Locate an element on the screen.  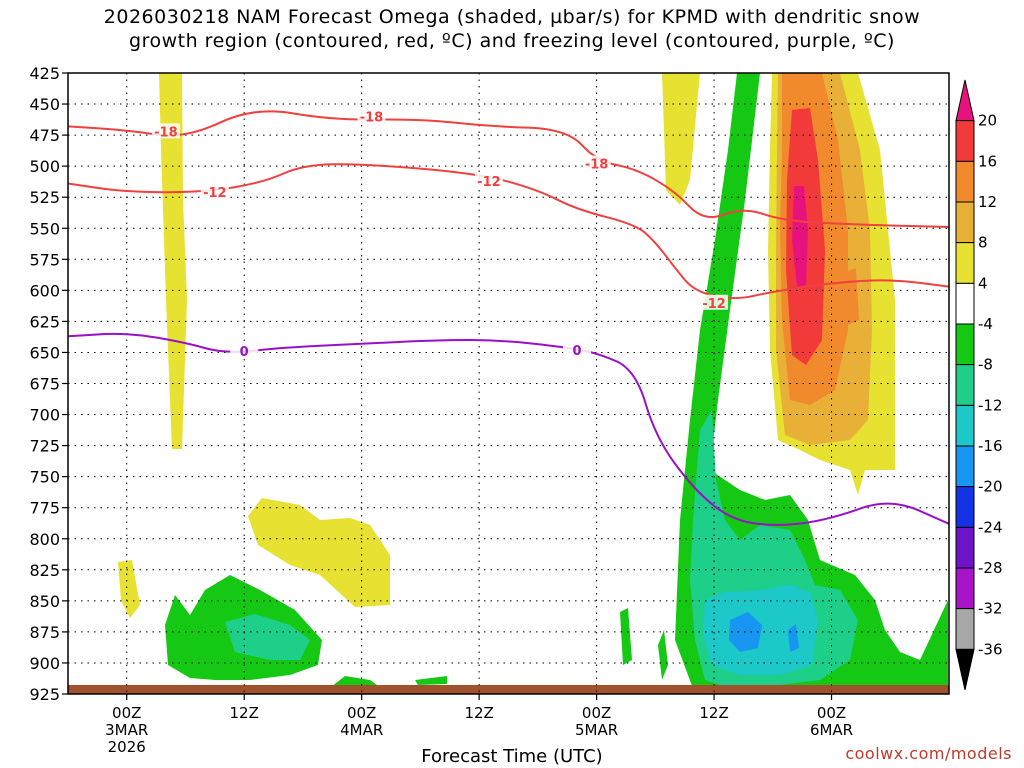
y-tick-label: 550 is located at coordinates (44, 228).